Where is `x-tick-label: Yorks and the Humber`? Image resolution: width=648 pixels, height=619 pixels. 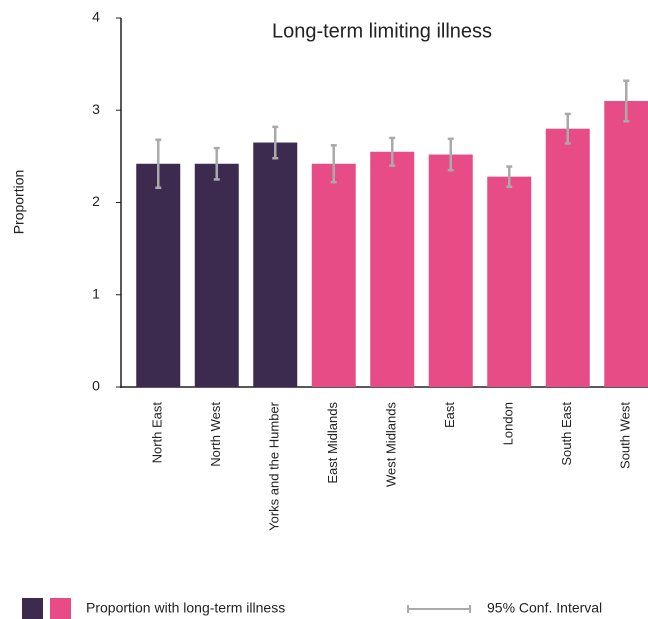
x-tick-label: Yorks and the Humber is located at coordinates (274, 466).